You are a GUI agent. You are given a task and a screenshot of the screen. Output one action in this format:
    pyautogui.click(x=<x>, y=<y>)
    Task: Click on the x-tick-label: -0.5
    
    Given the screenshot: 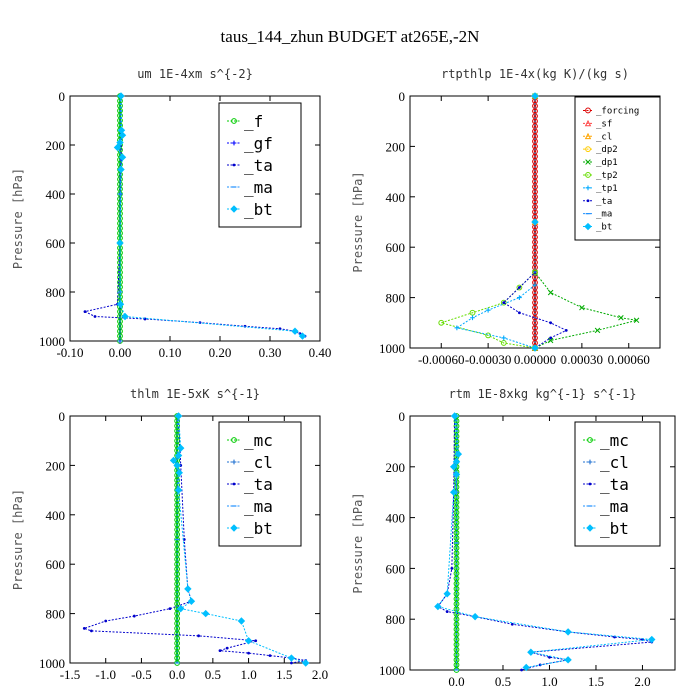 What is the action you would take?
    pyautogui.click(x=141, y=674)
    